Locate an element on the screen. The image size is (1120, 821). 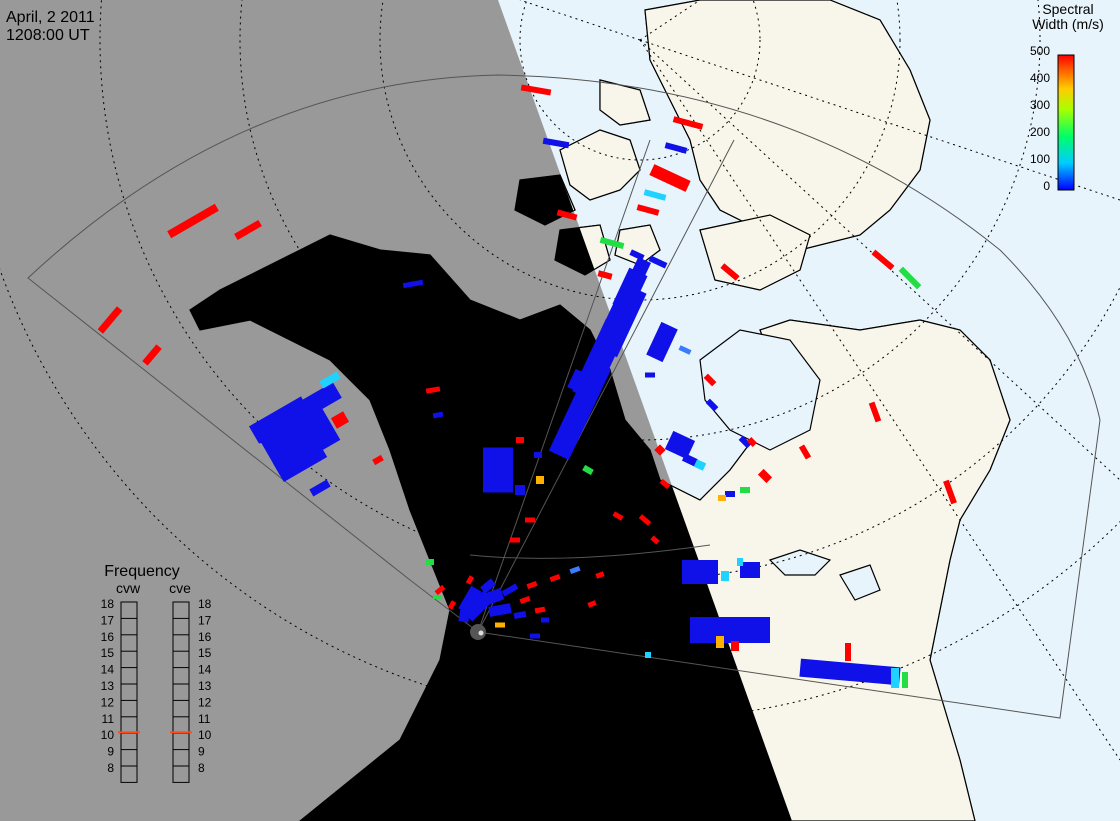
frequency-level-label: 13 is located at coordinates (108, 686).